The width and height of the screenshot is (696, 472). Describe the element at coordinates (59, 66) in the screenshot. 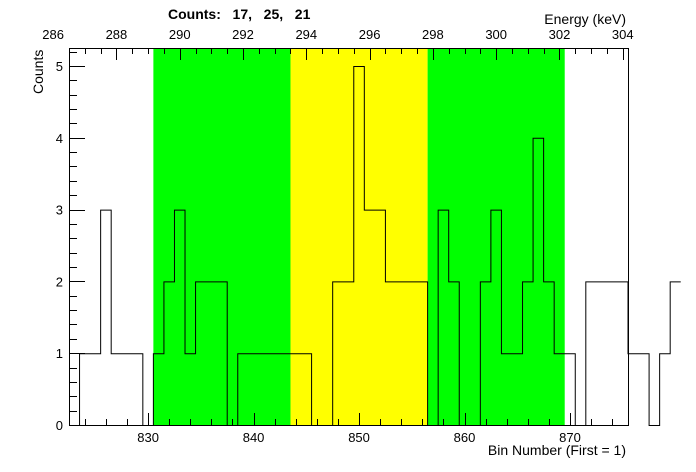

I see `y-tick-label: 5` at that location.